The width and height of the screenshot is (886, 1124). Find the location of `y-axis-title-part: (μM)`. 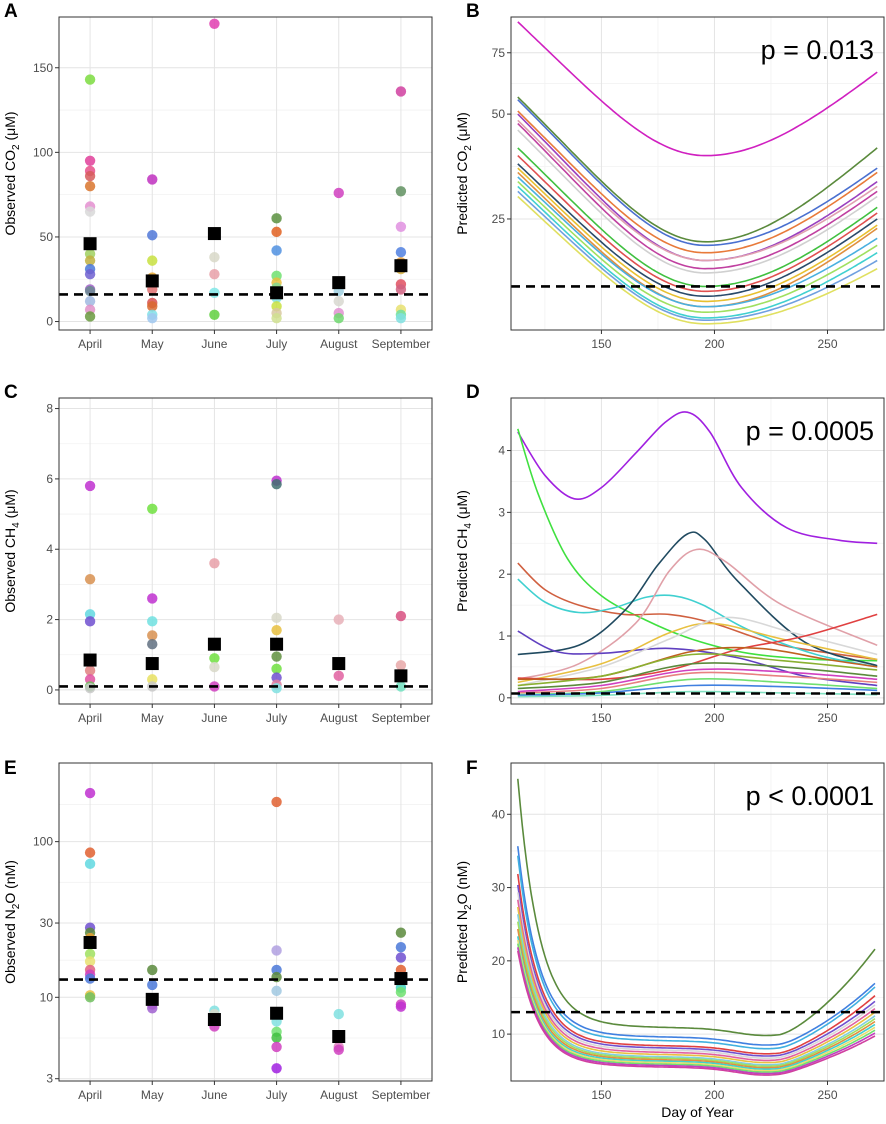

y-axis-title-part: (μM) is located at coordinates (462, 506).